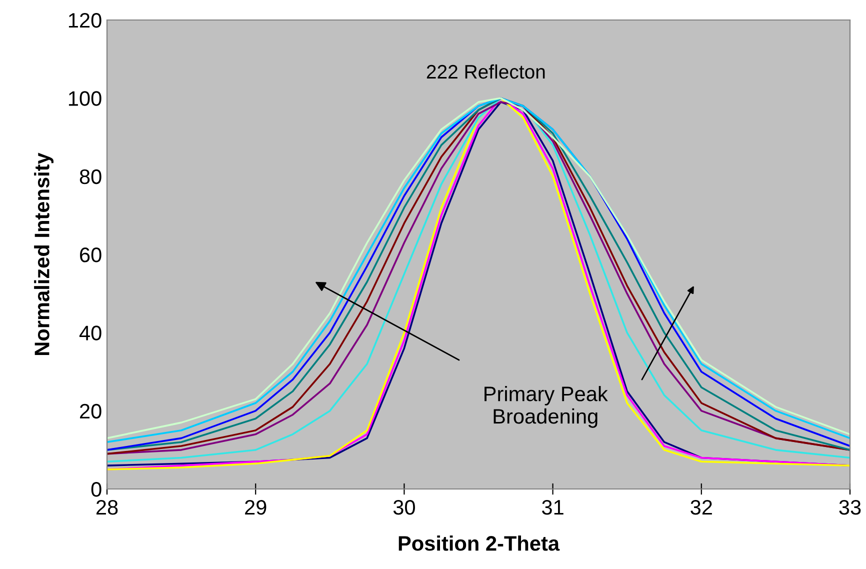 The width and height of the screenshot is (866, 569). Describe the element at coordinates (255, 507) in the screenshot. I see `x-tick-label: 29` at that location.